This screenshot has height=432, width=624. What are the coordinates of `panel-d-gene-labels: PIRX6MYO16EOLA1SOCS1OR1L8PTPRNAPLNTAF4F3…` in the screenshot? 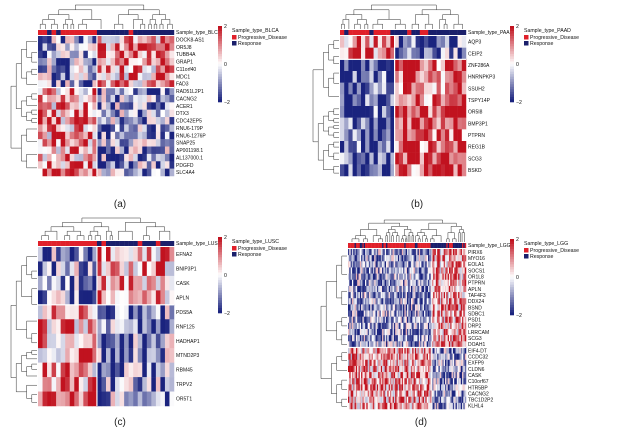 It's located at (481, 330).